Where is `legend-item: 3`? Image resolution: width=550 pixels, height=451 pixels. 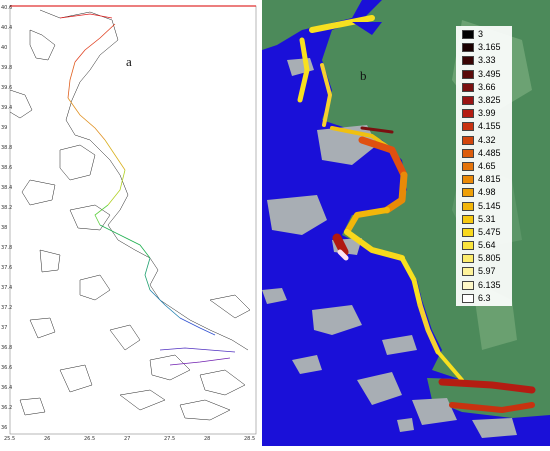
legend-item: 3 is located at coordinates (487, 34).